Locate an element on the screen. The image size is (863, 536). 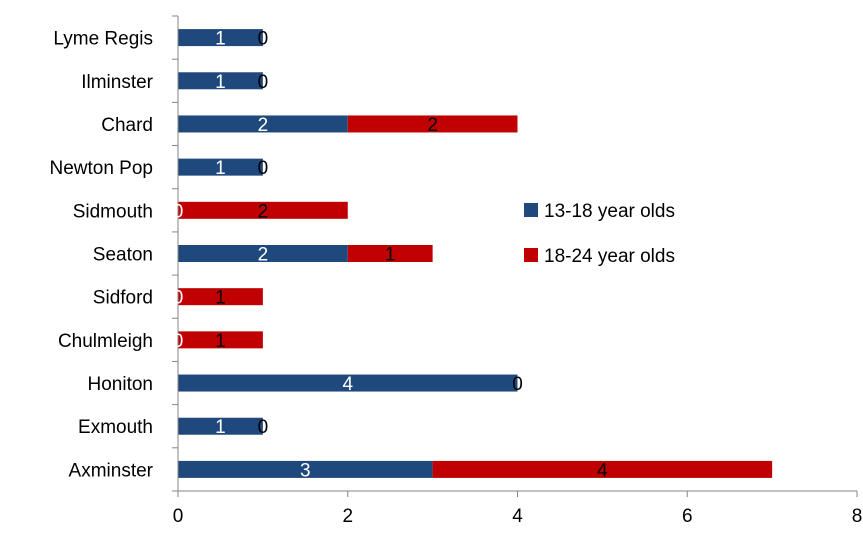
data-label-sidmouth-series-1: 2 is located at coordinates (263, 211).